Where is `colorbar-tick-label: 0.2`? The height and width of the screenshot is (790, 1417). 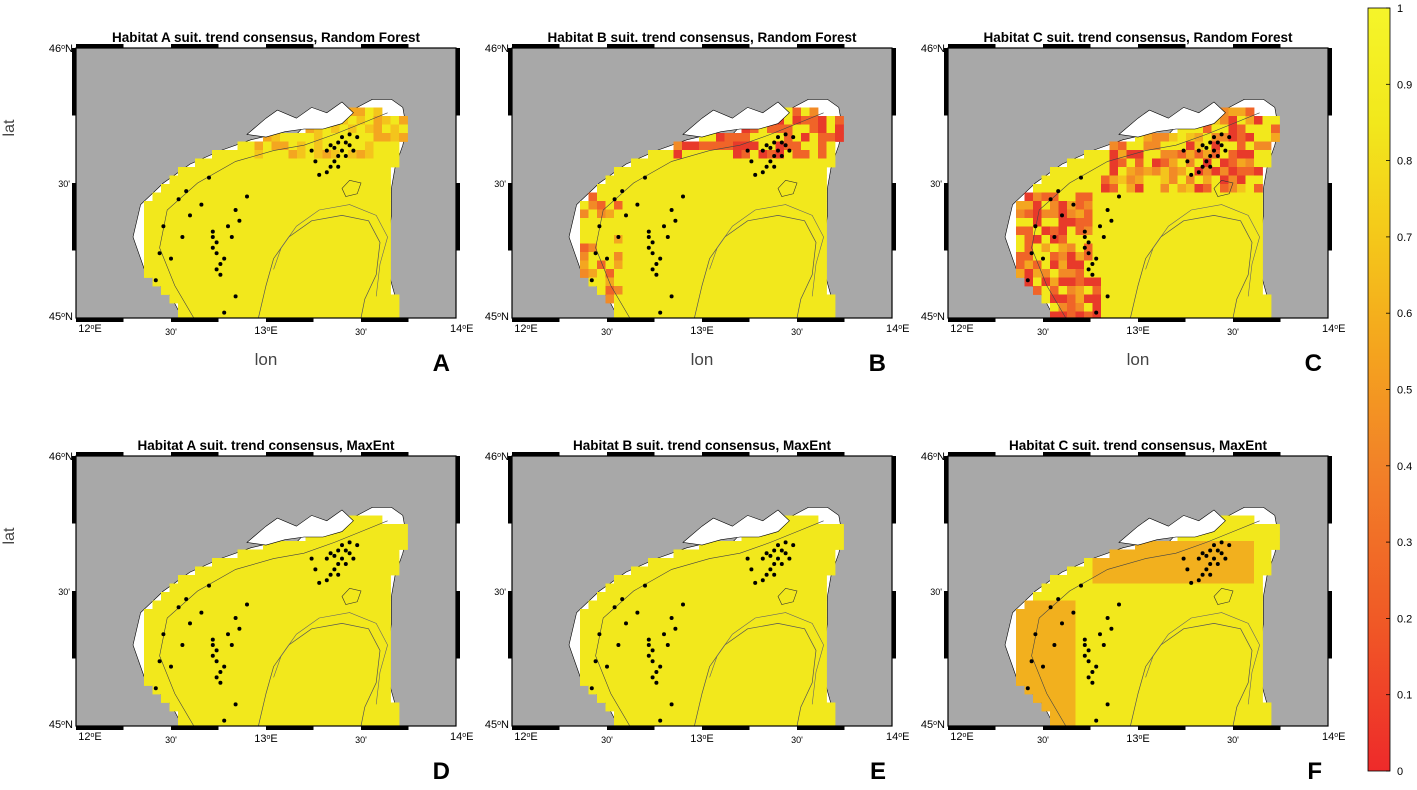
colorbar-tick-label: 0.2 is located at coordinates (1404, 619).